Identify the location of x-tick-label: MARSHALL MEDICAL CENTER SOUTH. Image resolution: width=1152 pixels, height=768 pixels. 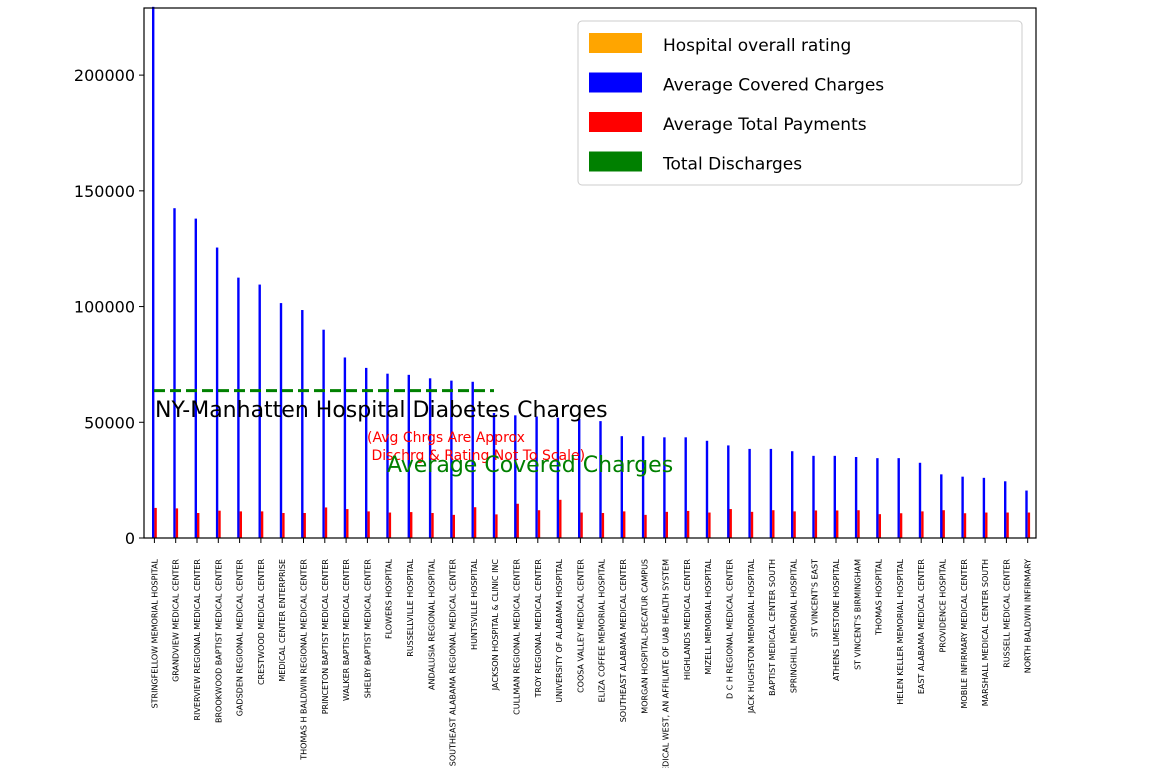
(985, 632).